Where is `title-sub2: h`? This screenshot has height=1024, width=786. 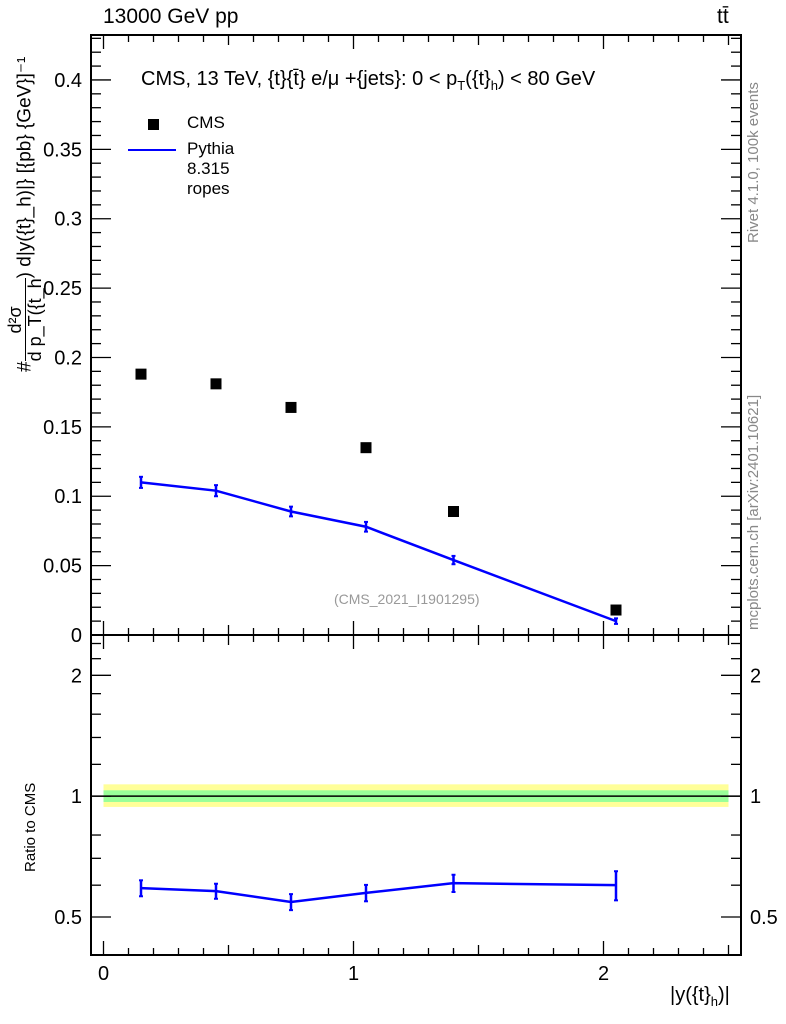 title-sub2: h is located at coordinates (494, 85).